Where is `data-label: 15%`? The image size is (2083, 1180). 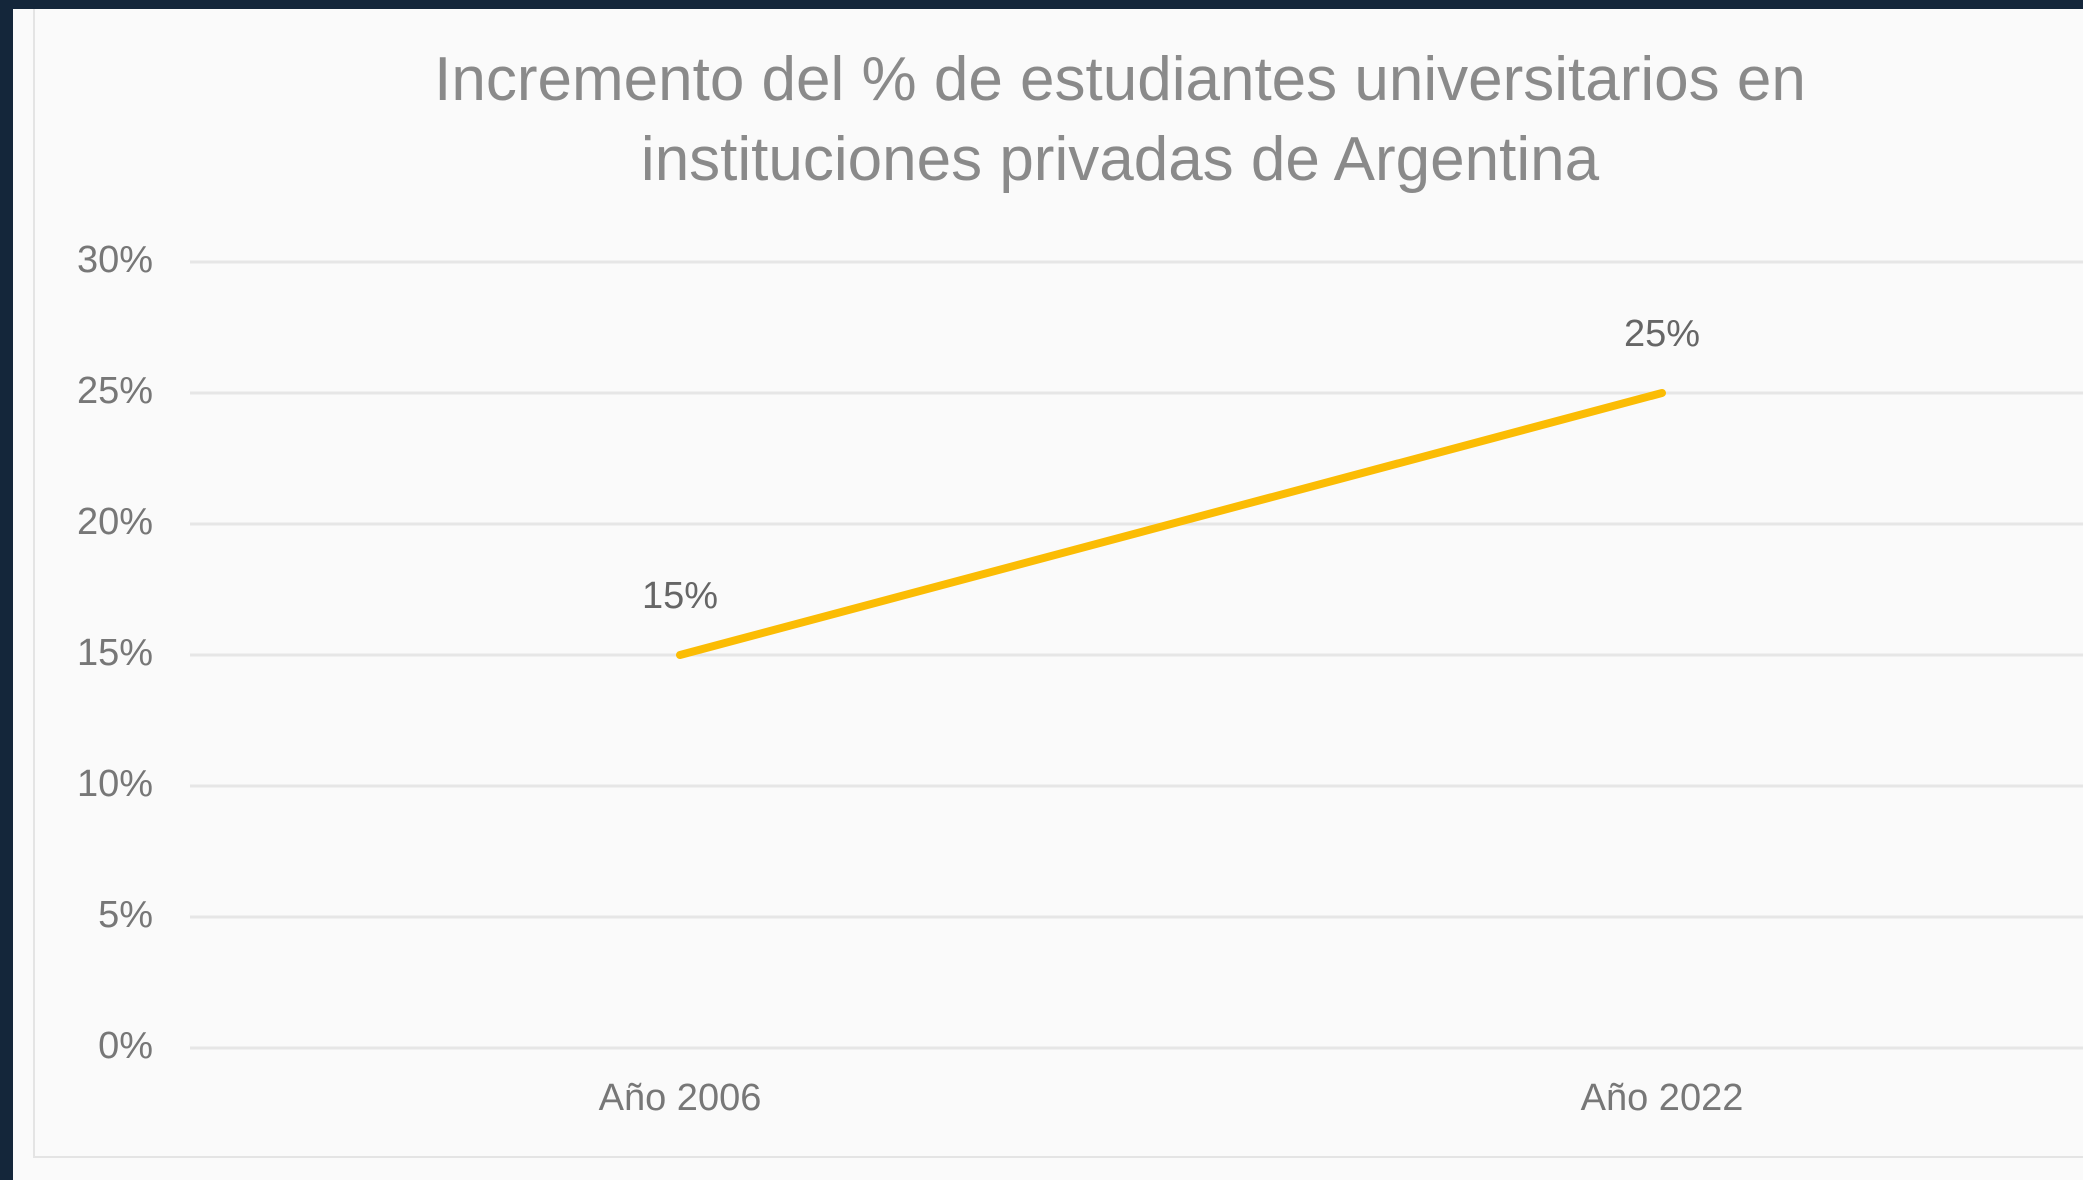 data-label: 15% is located at coordinates (680, 596).